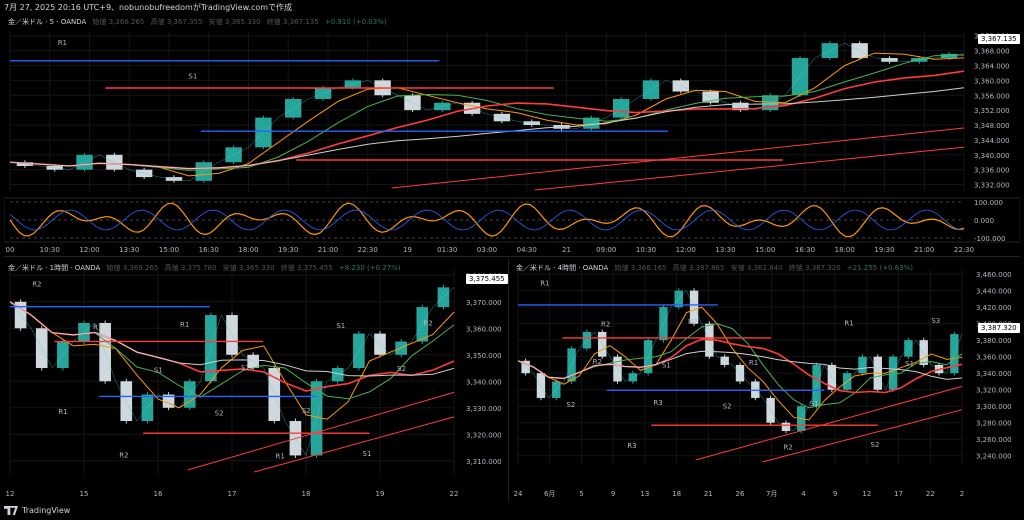  I want to click on sr-label: R3, so click(631, 446).